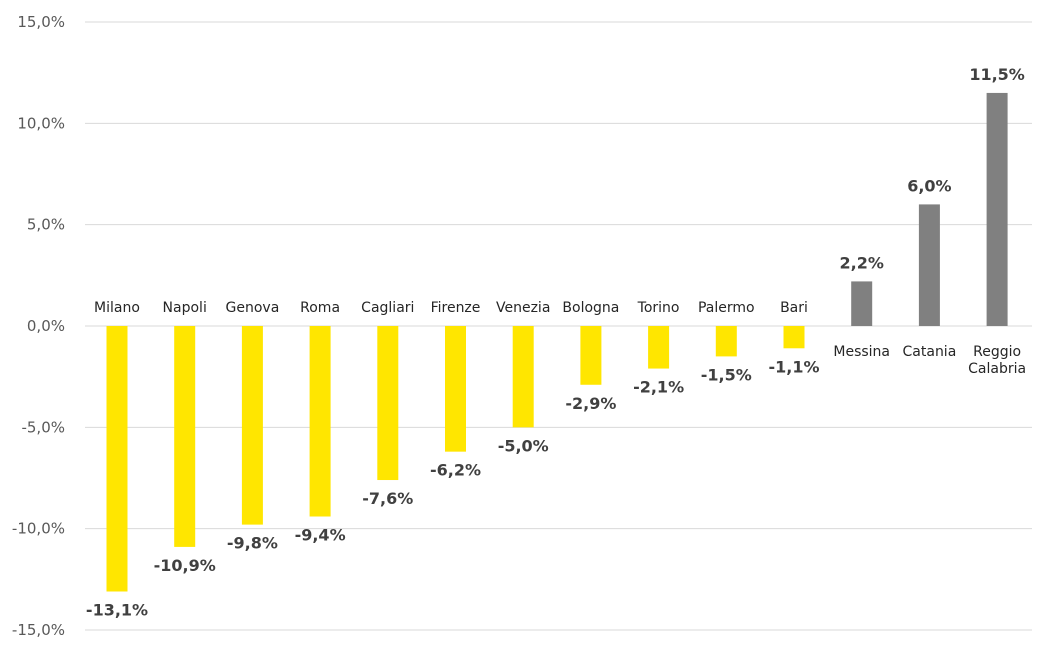 This screenshot has height=653, width=1056. Describe the element at coordinates (997, 74) in the screenshot. I see `data-label: 11,5%` at that location.